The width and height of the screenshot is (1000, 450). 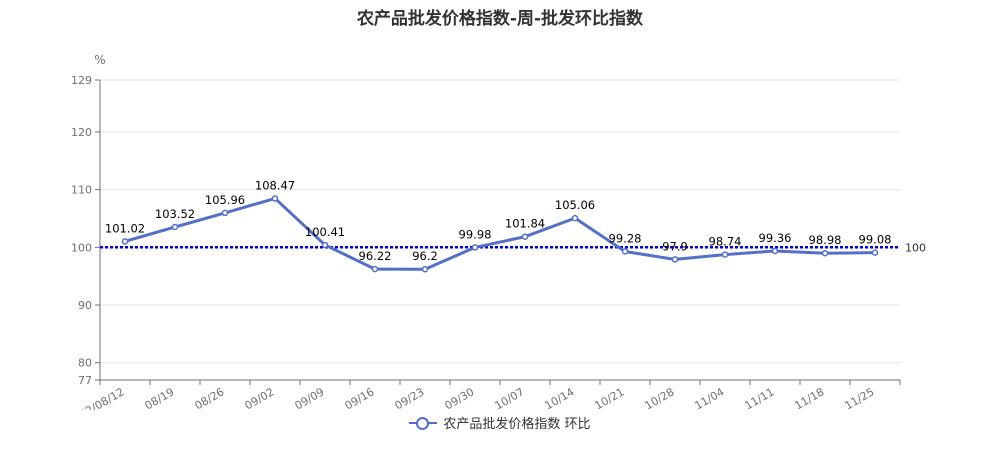 I want to click on data-label: 98.74, so click(x=725, y=242).